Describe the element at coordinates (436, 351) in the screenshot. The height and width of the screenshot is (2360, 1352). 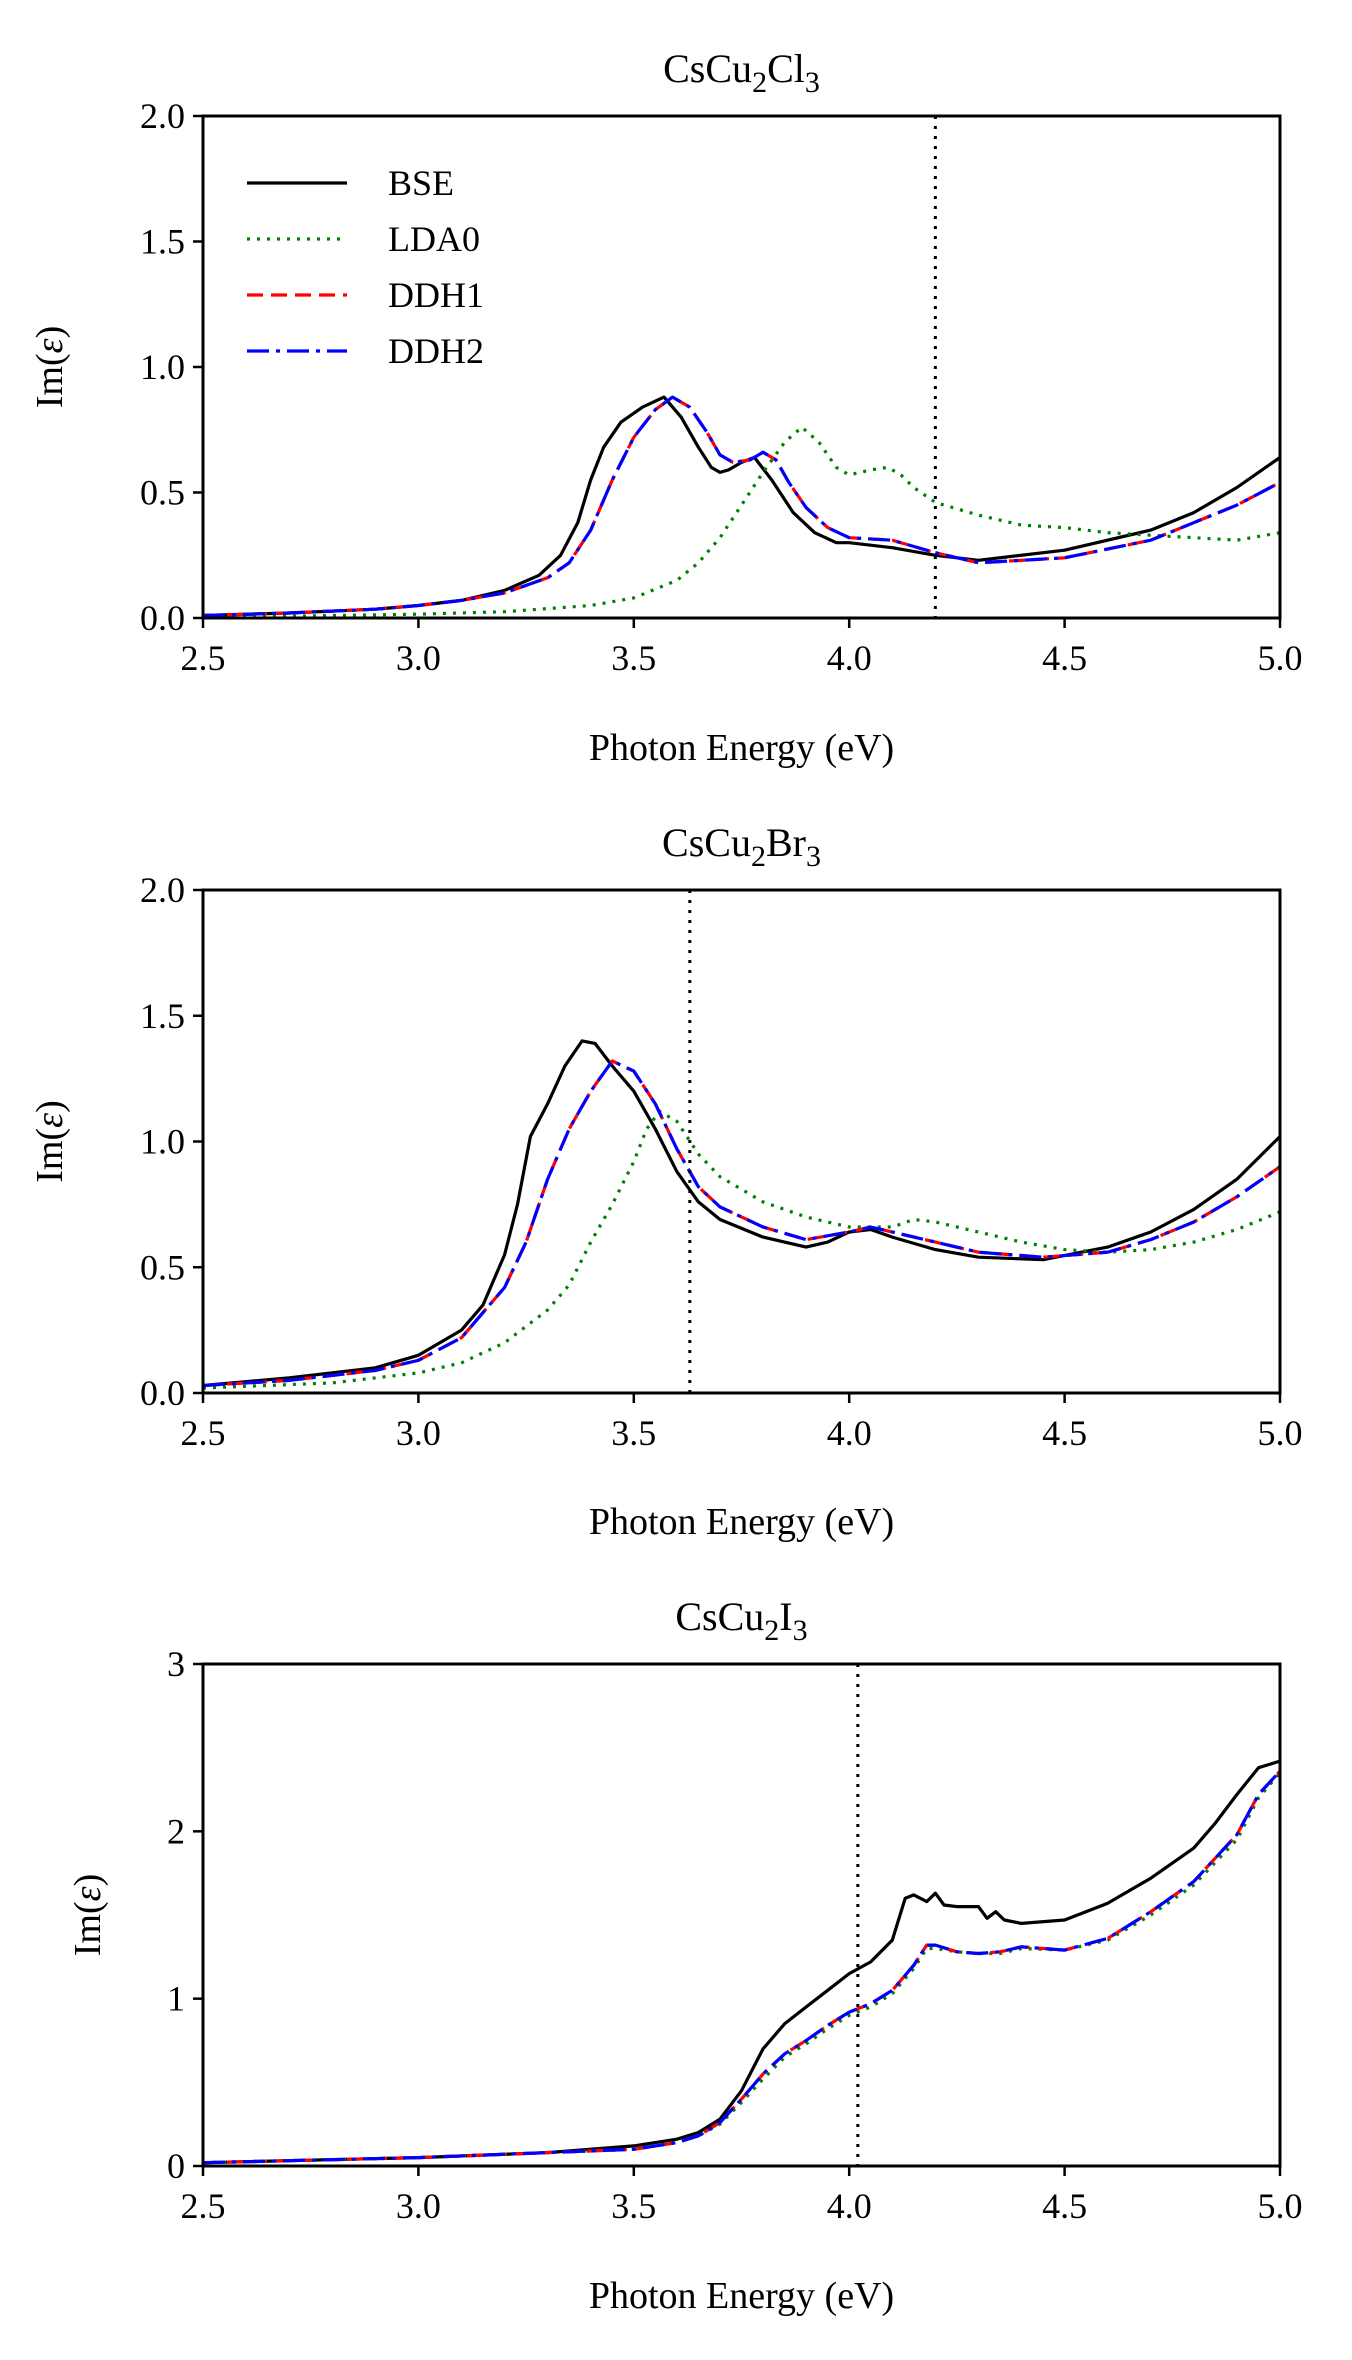
I see `legend-label-ddh2: DDH2` at that location.